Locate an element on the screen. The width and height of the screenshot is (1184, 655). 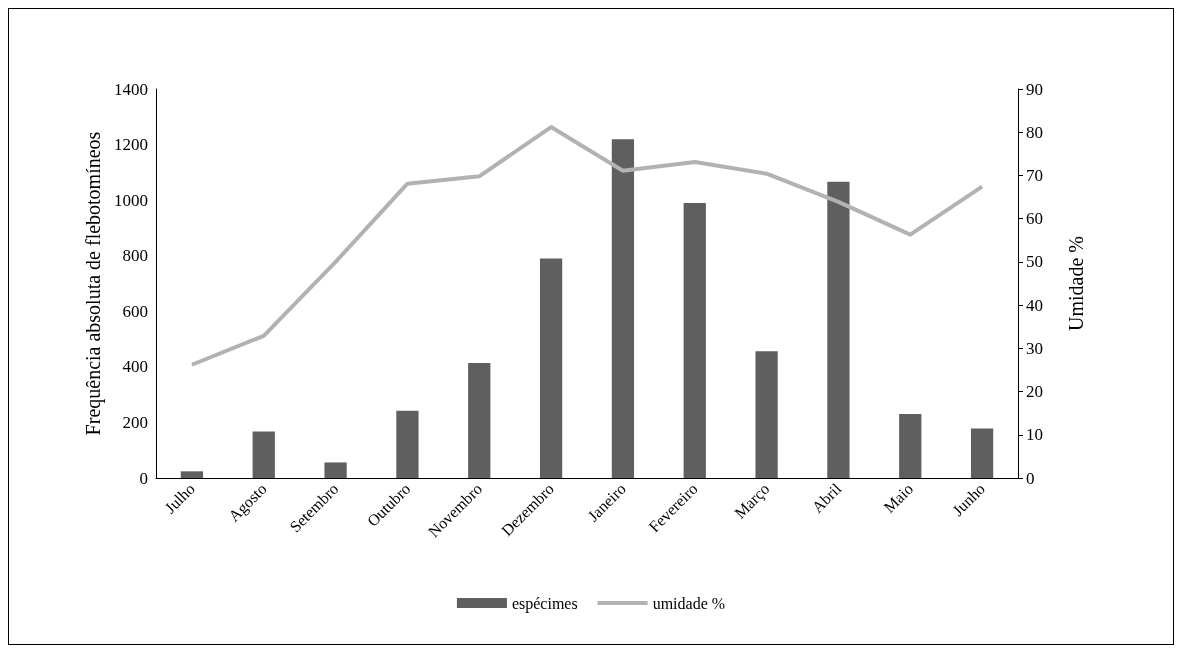
y2-tick-label: 70 is located at coordinates (1034, 175).